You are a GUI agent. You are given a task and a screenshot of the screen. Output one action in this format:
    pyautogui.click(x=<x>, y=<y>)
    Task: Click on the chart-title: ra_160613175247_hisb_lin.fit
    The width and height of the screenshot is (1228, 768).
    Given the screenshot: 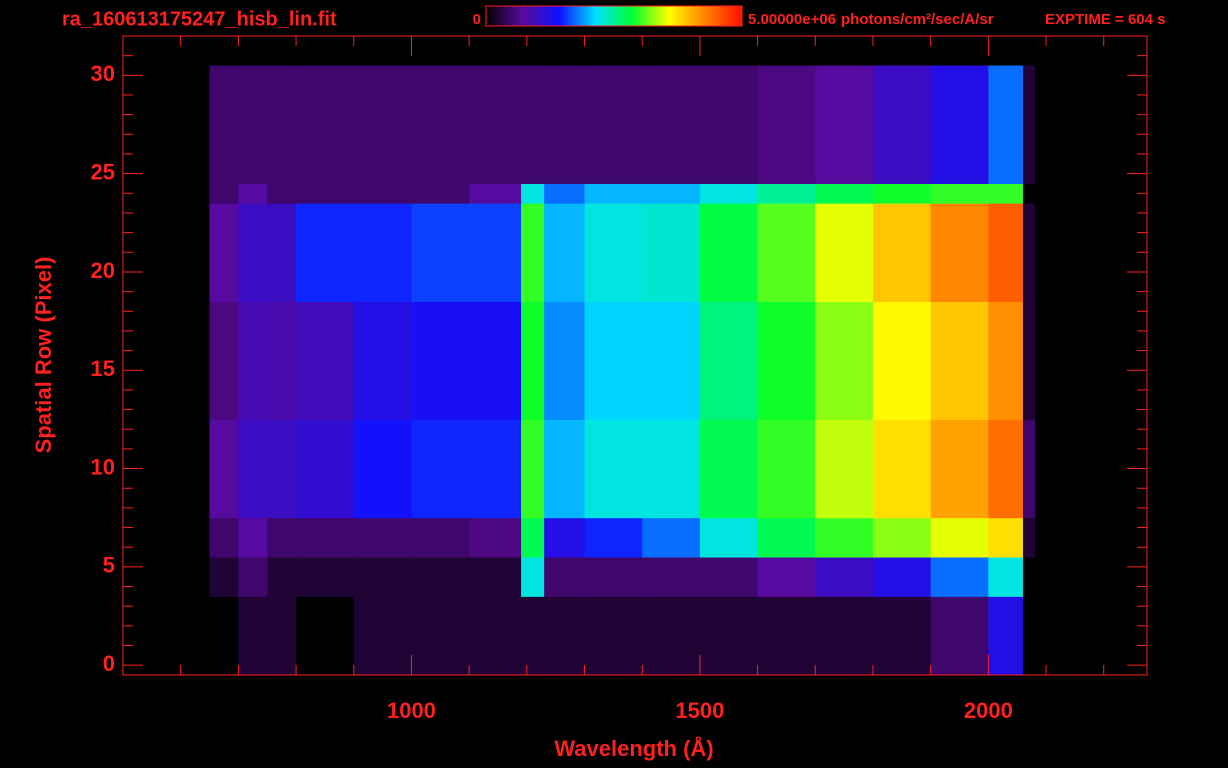 What is the action you would take?
    pyautogui.click(x=199, y=19)
    